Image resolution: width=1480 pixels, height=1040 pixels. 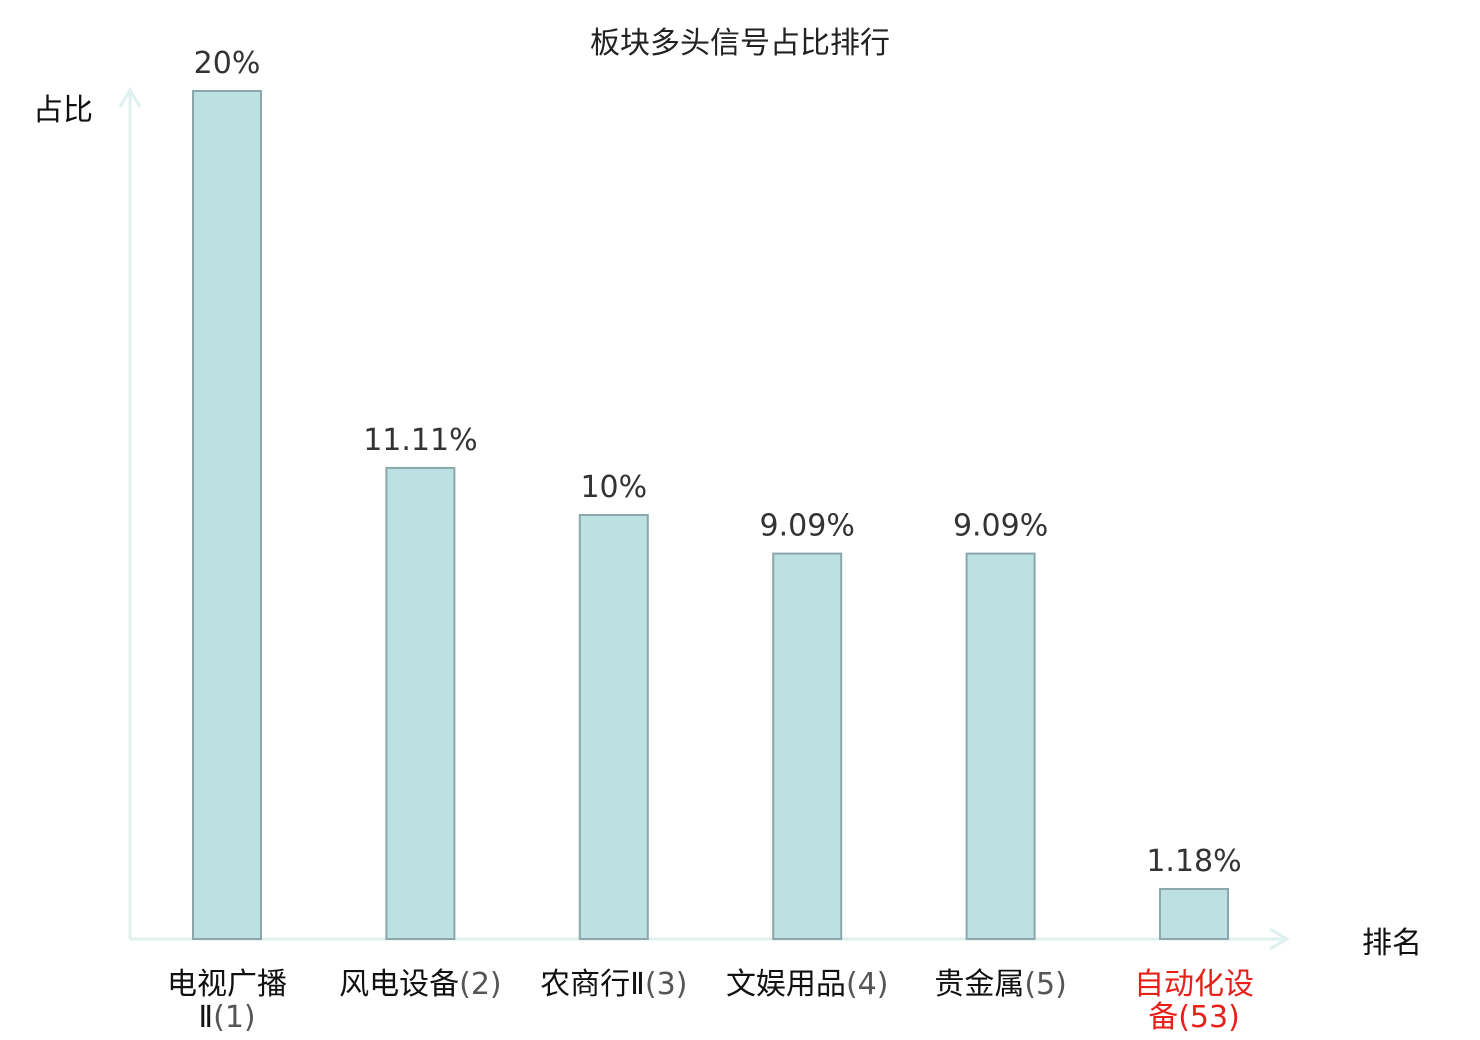 I want to click on category-tick-label: 风电设备(2), so click(x=420, y=984).